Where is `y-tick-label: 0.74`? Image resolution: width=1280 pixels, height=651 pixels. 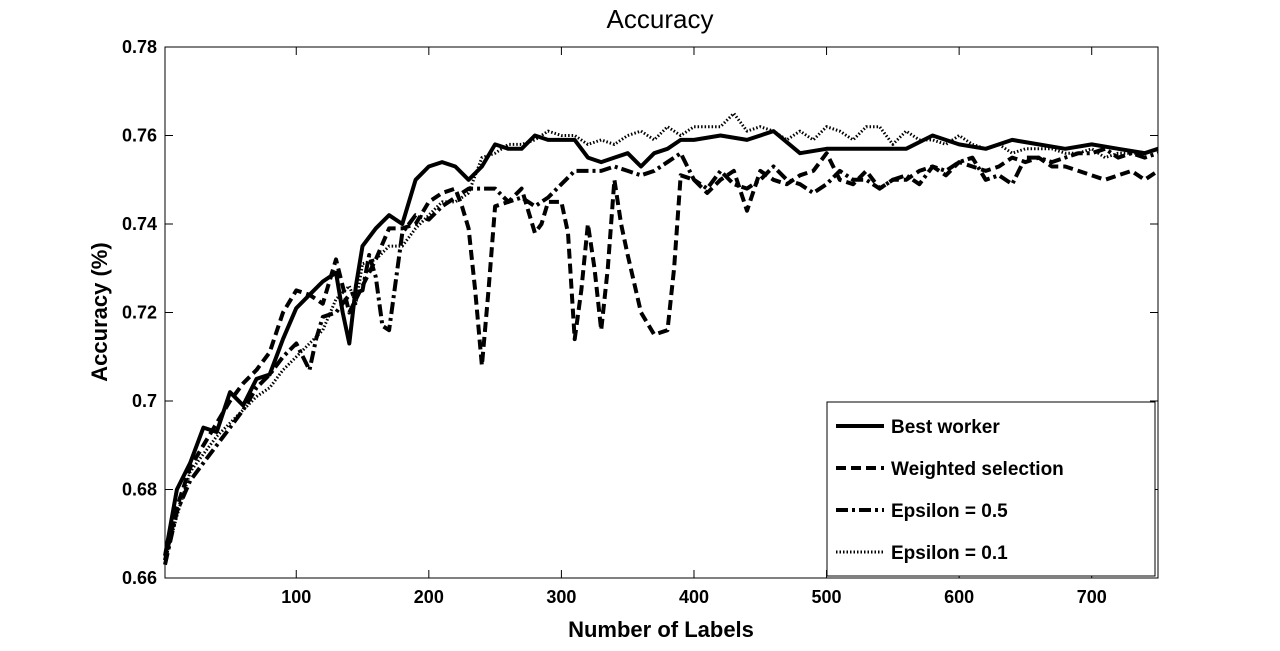
y-tick-label: 0.74 is located at coordinates (139, 224).